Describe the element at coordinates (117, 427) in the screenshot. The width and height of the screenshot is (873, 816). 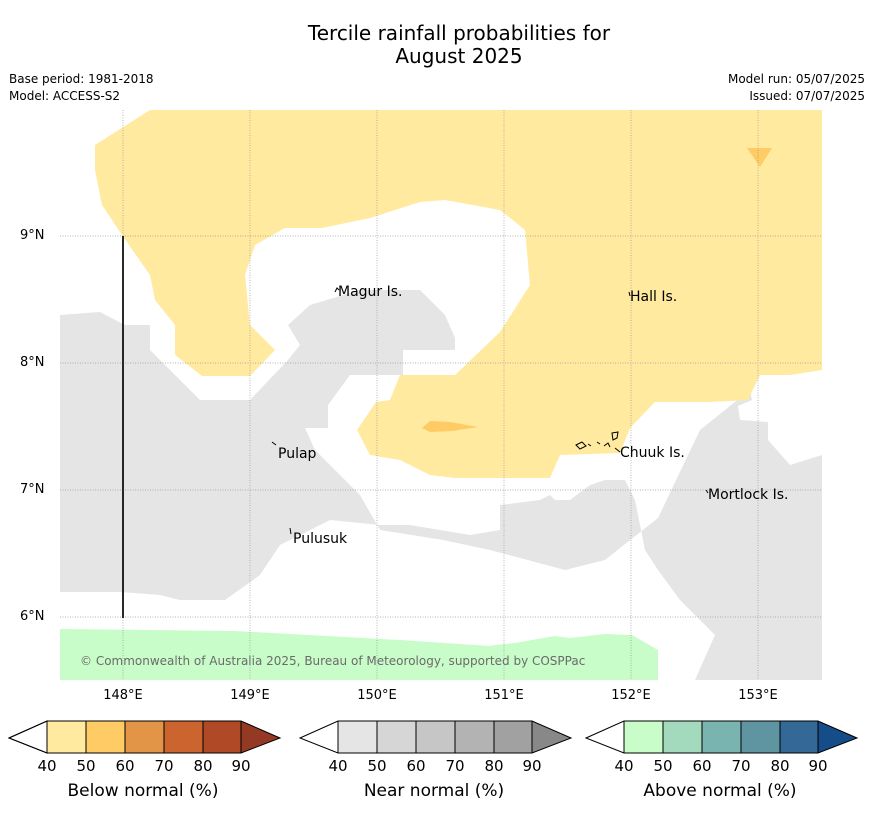
I see `near-normal-patch-west` at that location.